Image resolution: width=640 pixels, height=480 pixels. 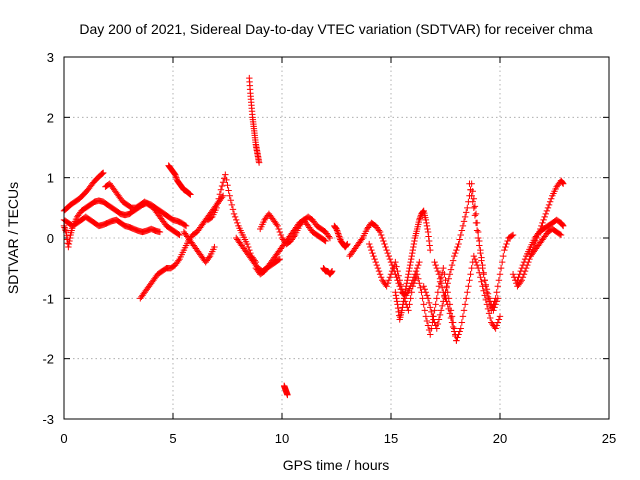 What do you see at coordinates (50, 178) in the screenshot?
I see `y-tick-label: 1` at bounding box center [50, 178].